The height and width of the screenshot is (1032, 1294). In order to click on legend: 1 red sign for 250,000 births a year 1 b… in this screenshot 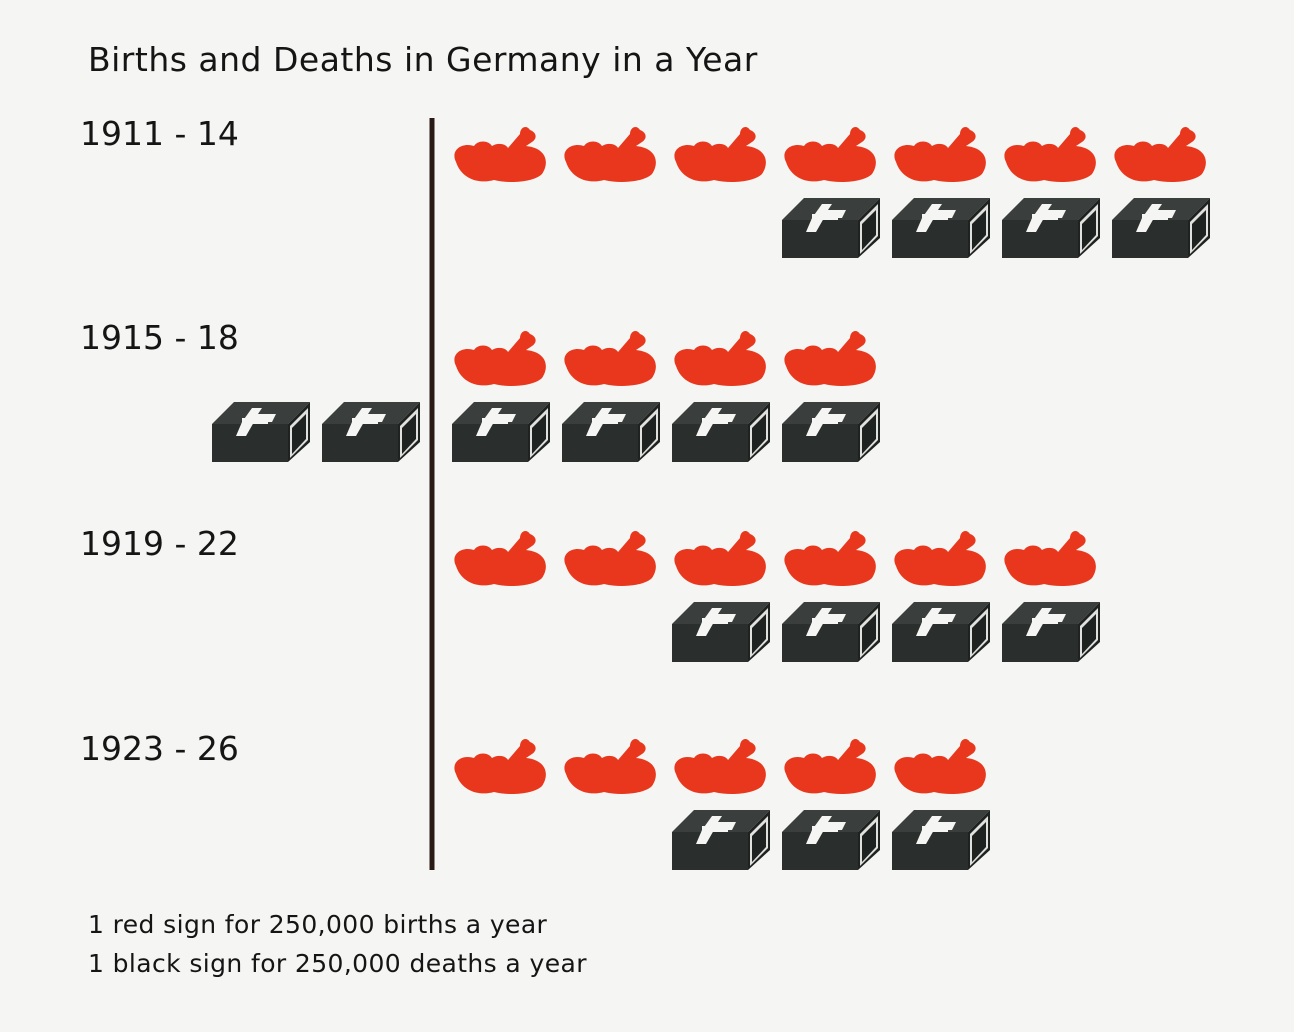, I will do `click(337, 944)`.